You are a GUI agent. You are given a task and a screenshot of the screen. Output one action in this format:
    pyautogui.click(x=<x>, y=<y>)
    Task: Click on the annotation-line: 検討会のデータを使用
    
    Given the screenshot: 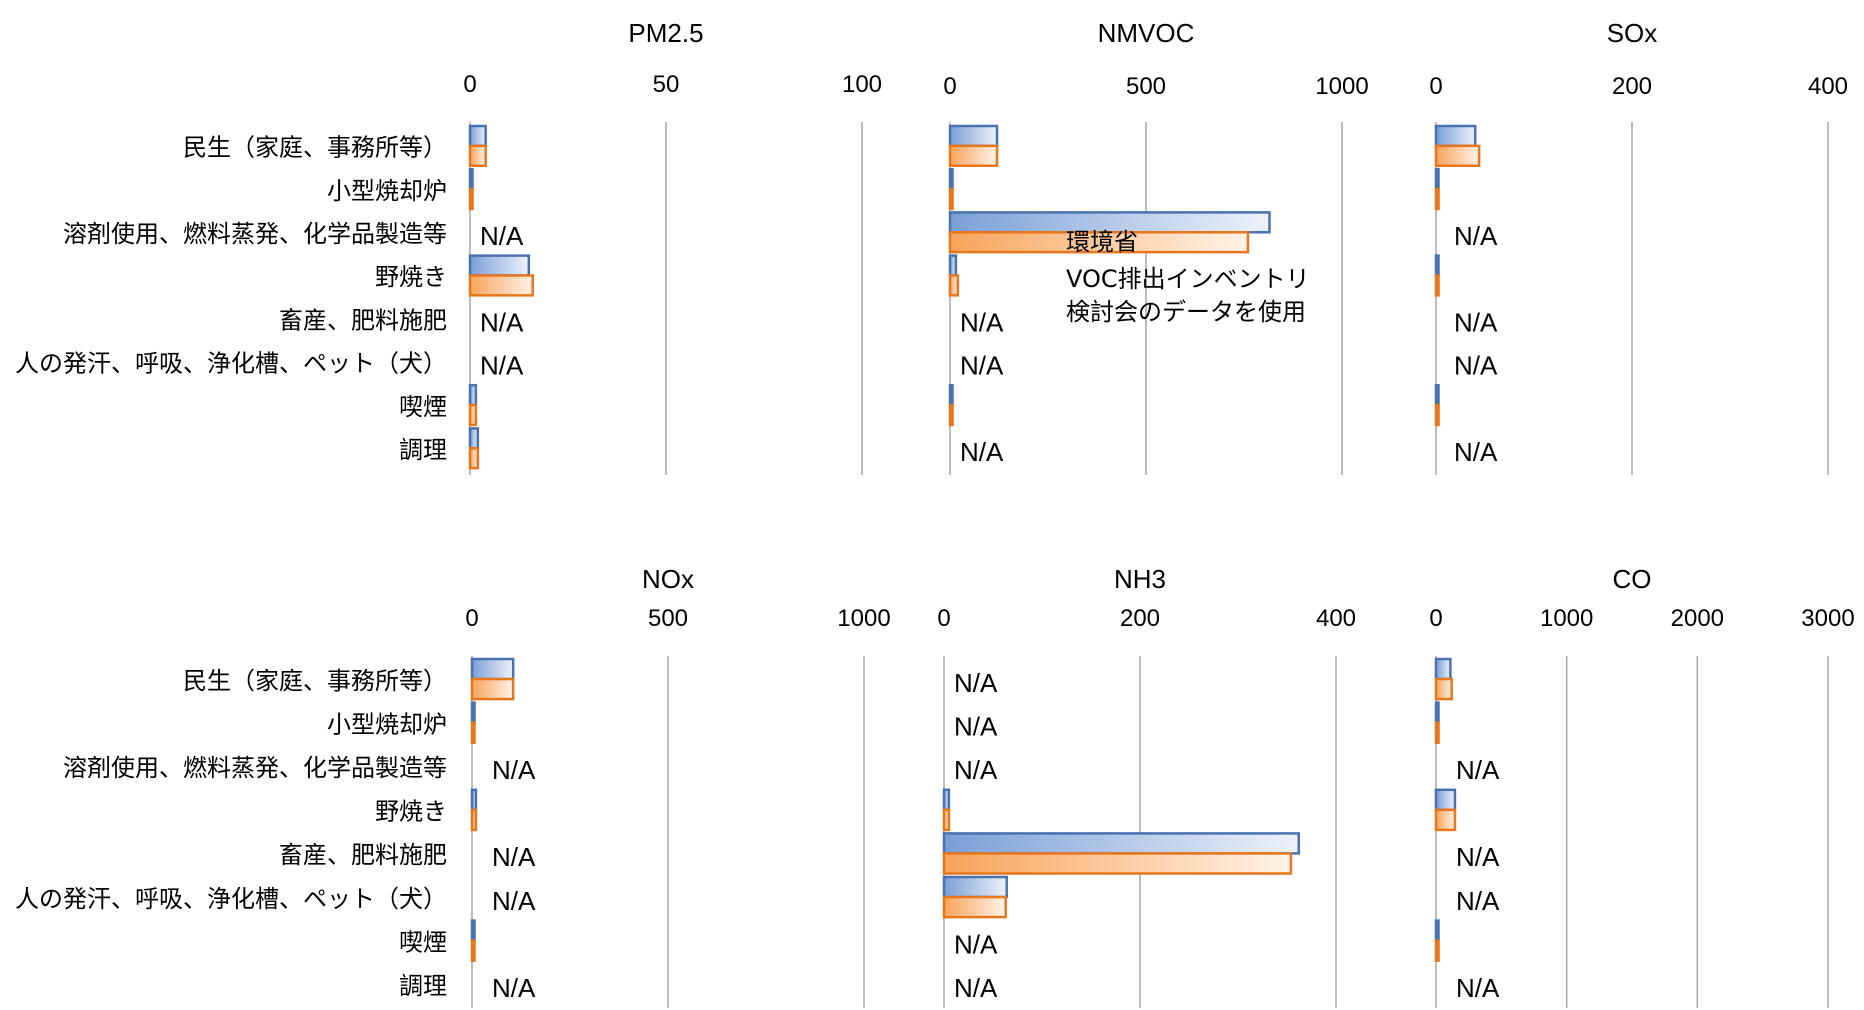 What is the action you would take?
    pyautogui.click(x=1186, y=312)
    